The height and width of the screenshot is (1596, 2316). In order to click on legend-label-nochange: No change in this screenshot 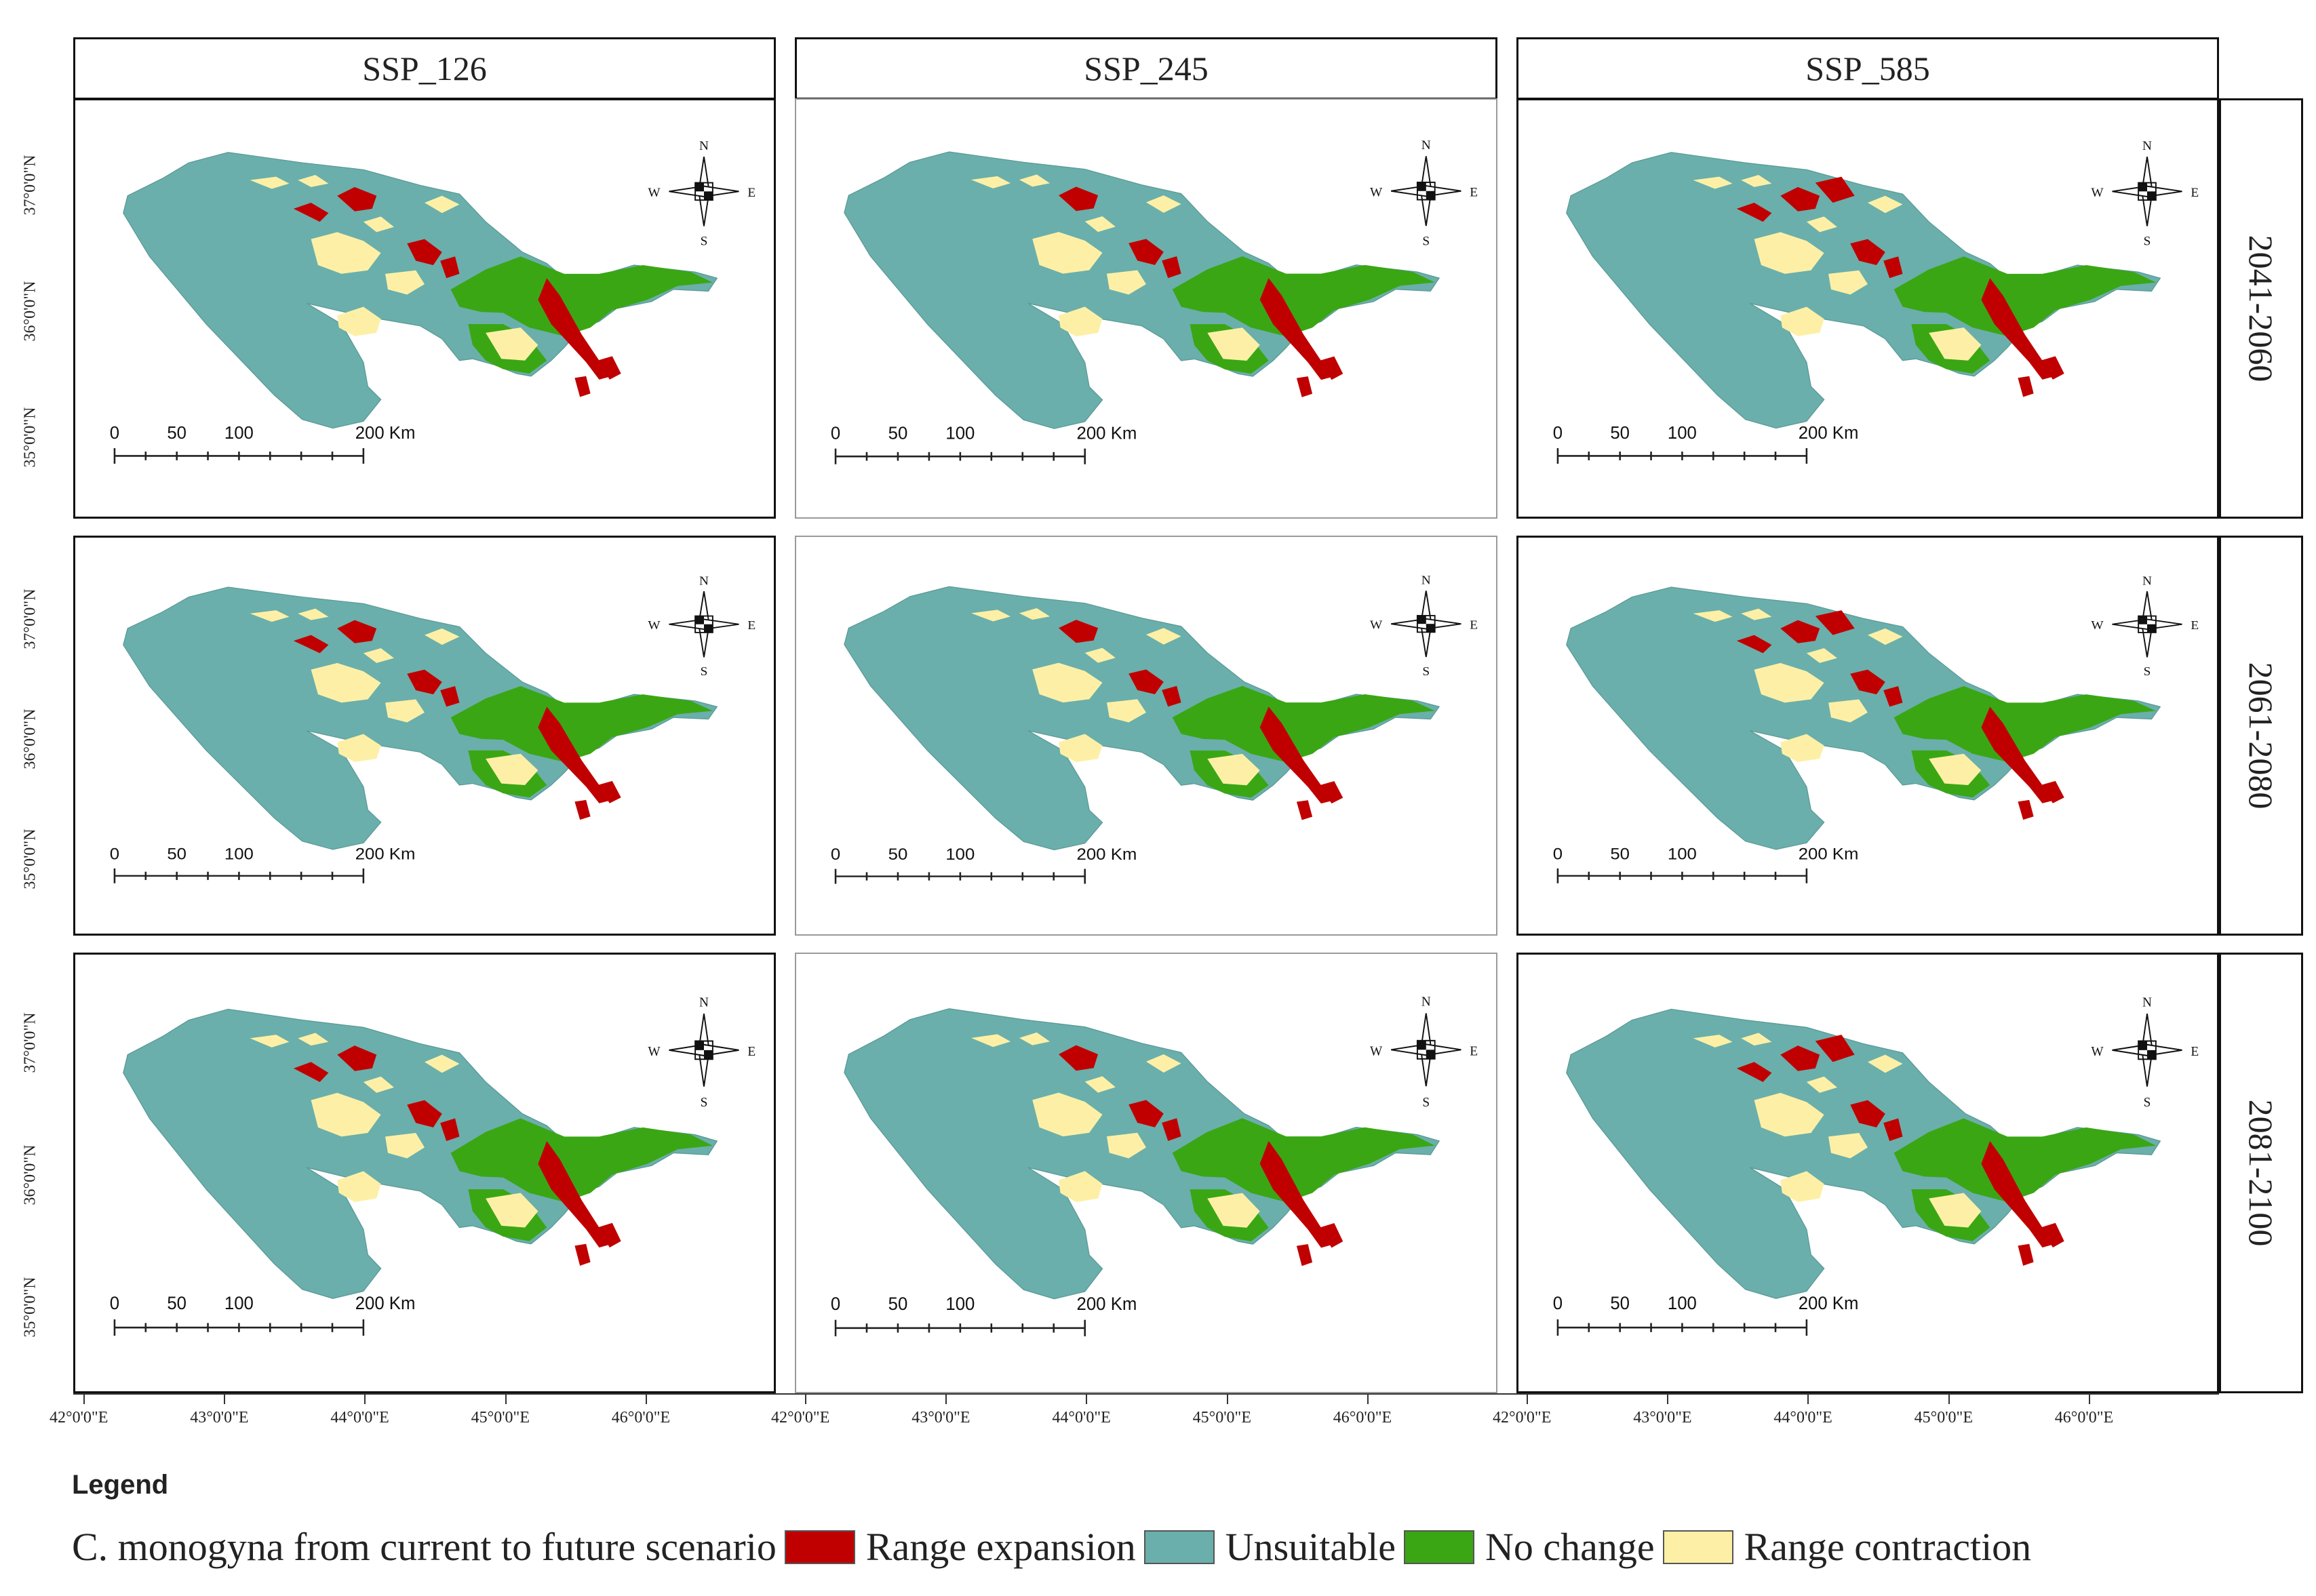, I will do `click(1570, 1547)`.